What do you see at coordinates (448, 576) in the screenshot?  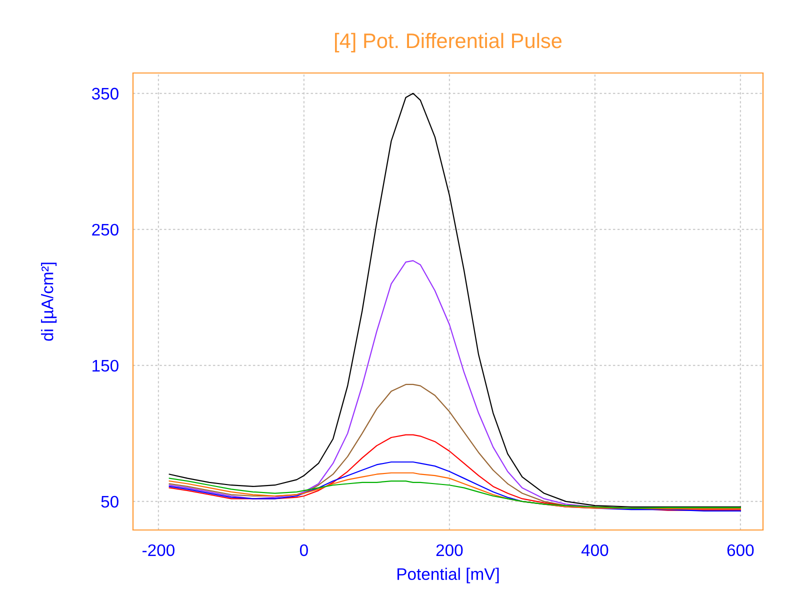 I see `x-axis-title: Potential [mV]` at bounding box center [448, 576].